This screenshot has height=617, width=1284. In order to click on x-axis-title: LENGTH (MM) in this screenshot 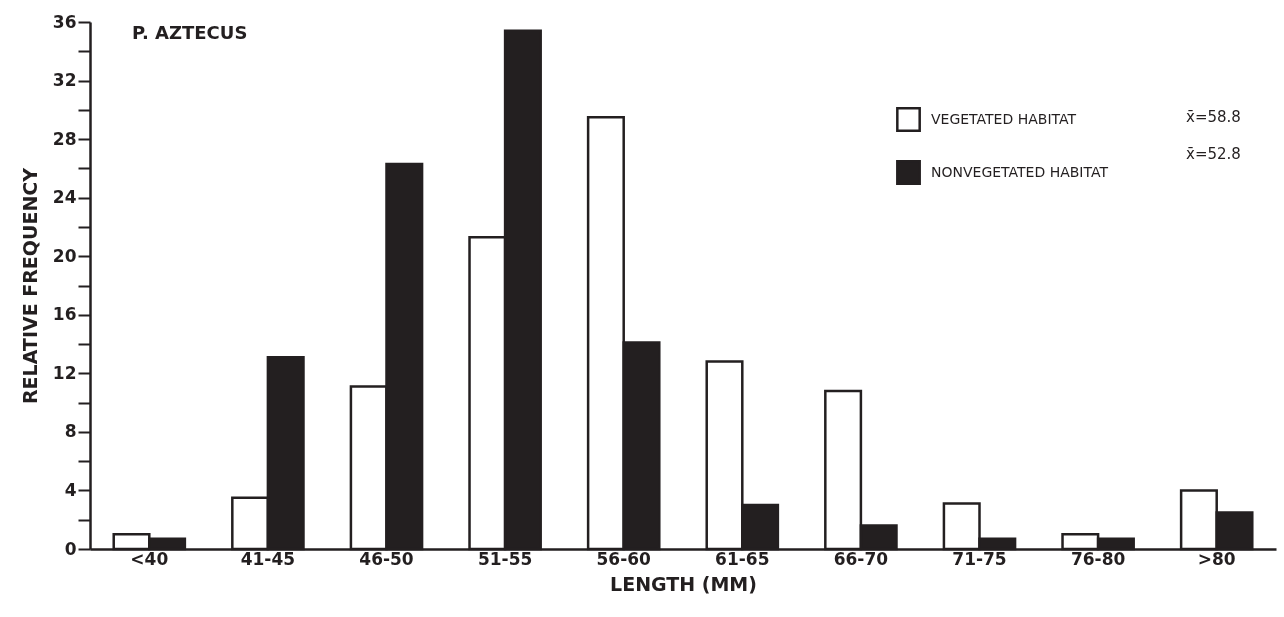, I will do `click(683, 583)`.